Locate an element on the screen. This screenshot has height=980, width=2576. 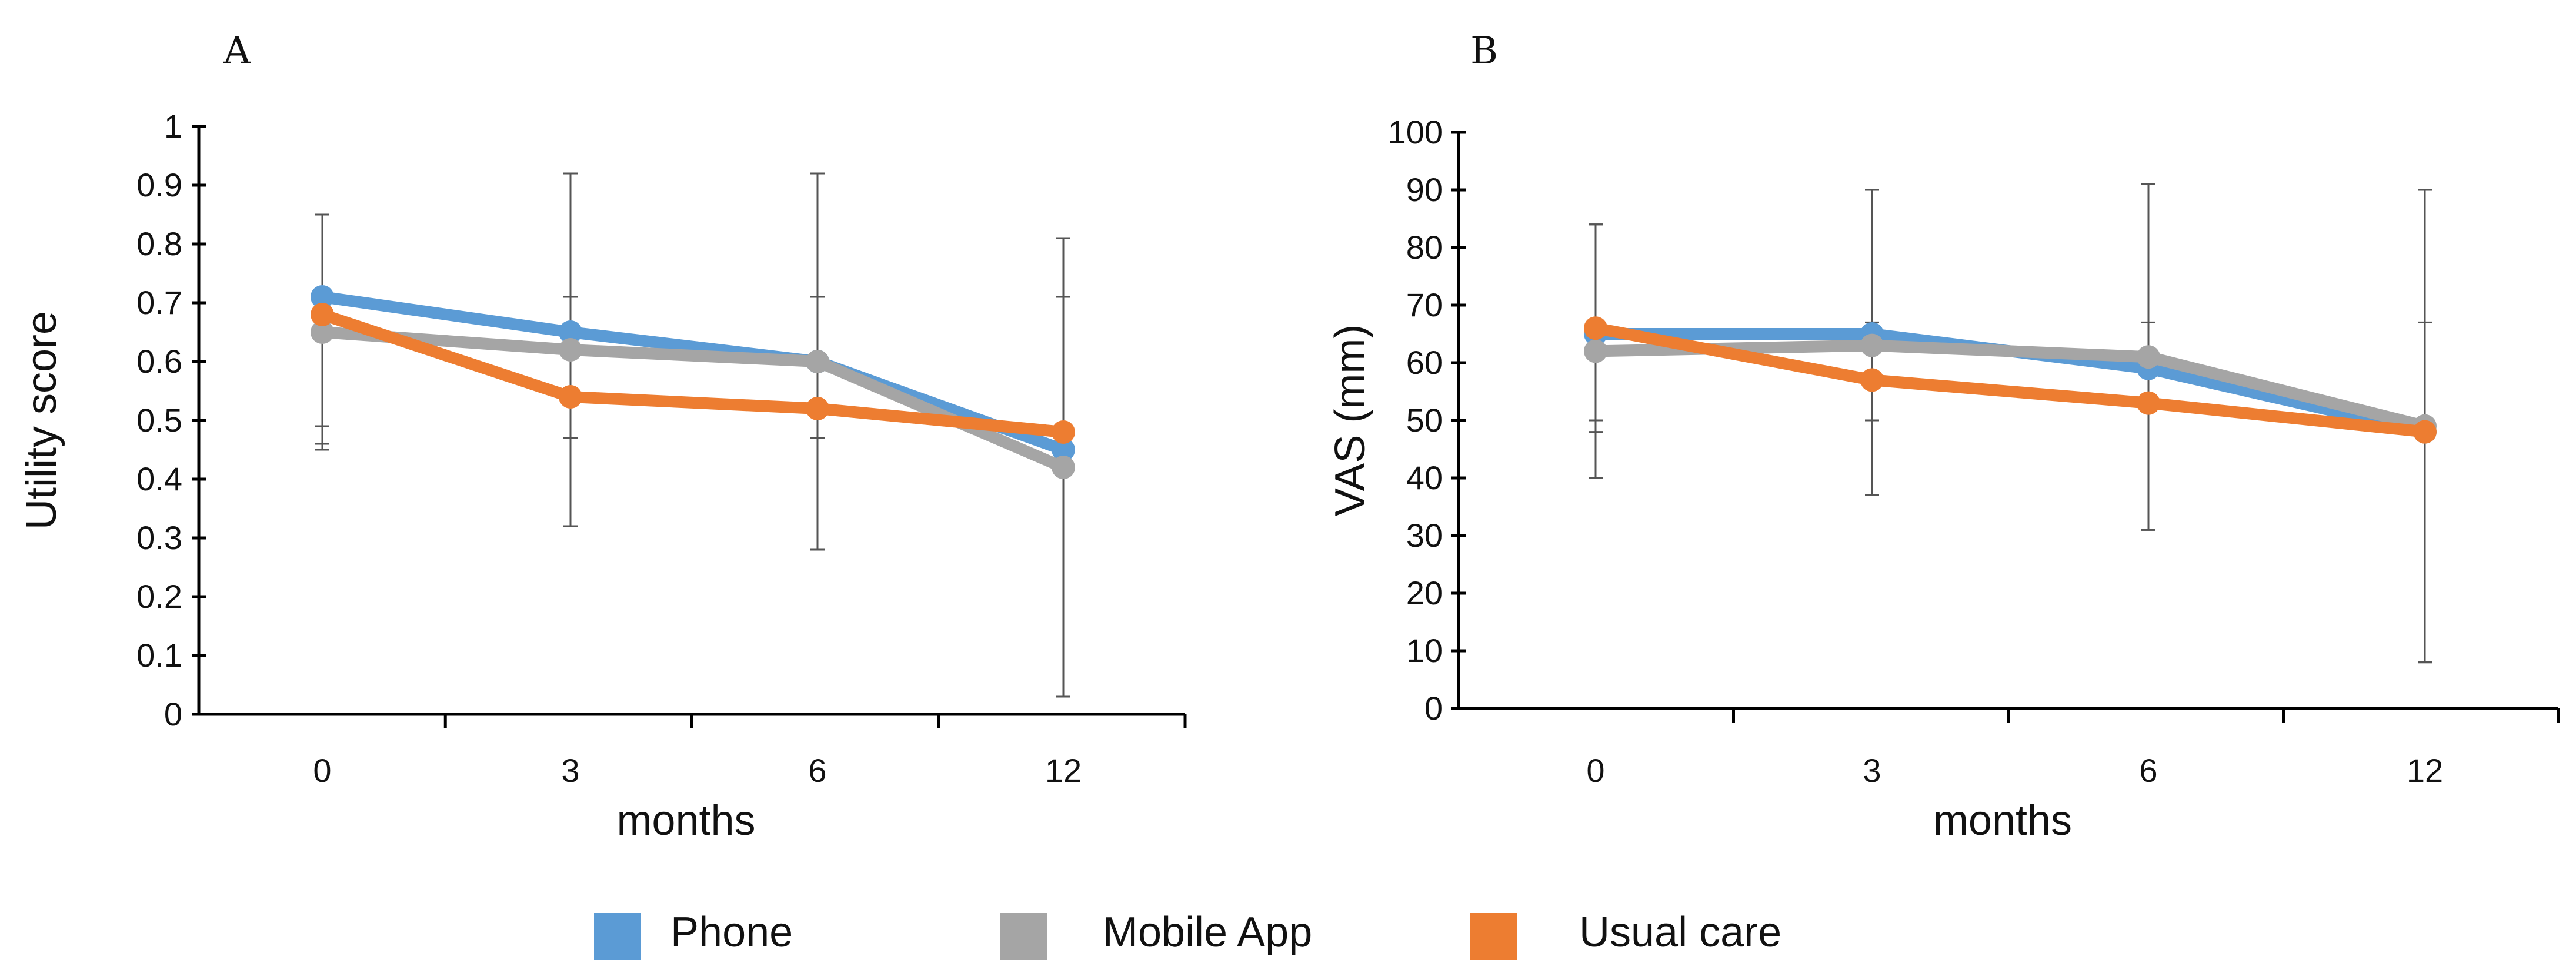
chartb-x-axis-title: months is located at coordinates (2002, 821).